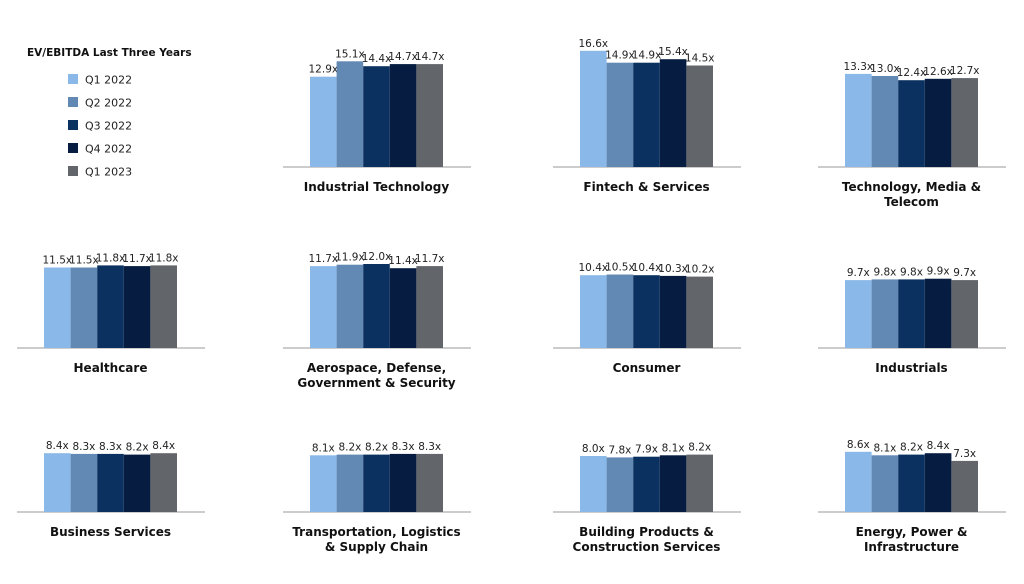 The width and height of the screenshot is (1024, 584). Describe the element at coordinates (350, 258) in the screenshot. I see `data-label: 11.9x` at that location.